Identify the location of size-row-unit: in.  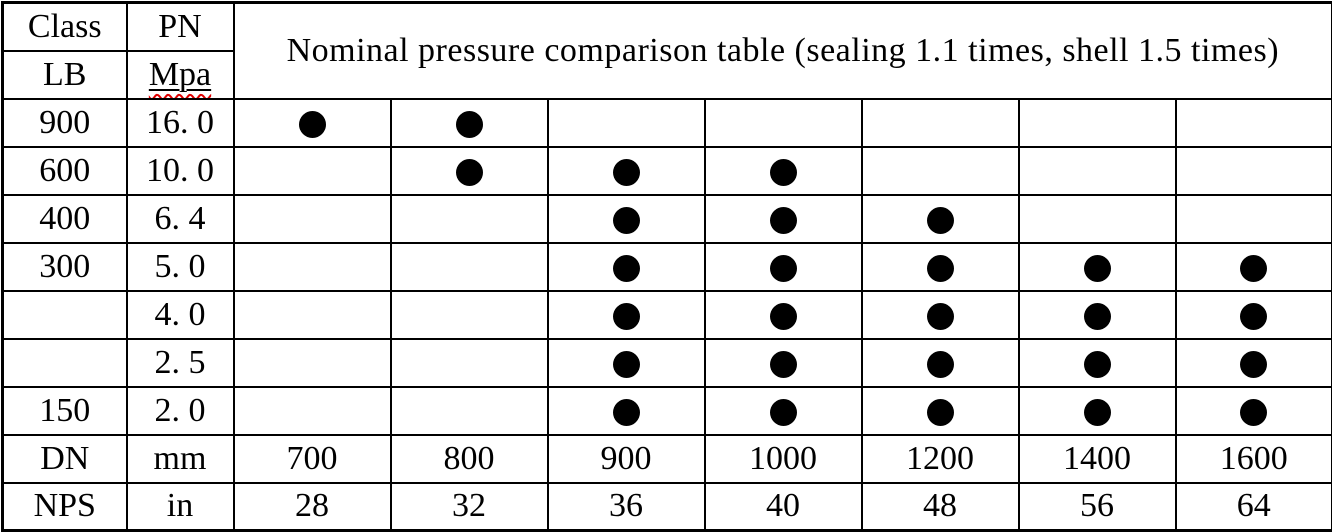
(180, 507).